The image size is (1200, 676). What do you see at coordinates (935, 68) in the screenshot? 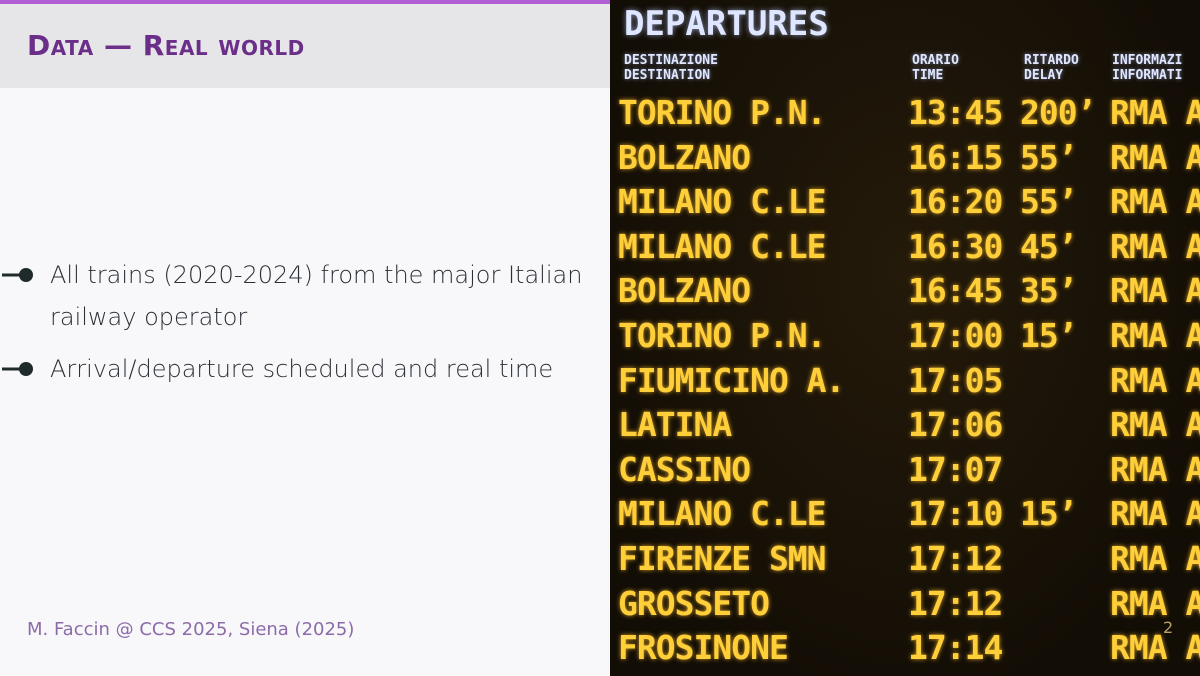
I see `header-time: ORARIO TIME` at bounding box center [935, 68].